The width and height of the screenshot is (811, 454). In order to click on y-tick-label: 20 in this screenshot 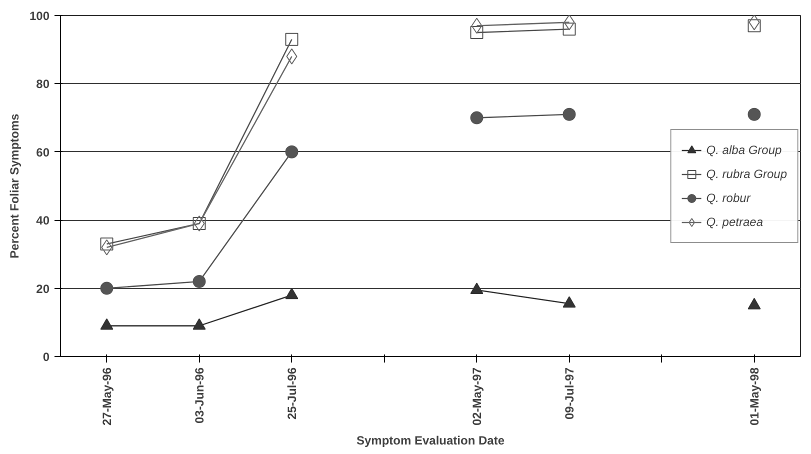, I will do `click(43, 289)`.